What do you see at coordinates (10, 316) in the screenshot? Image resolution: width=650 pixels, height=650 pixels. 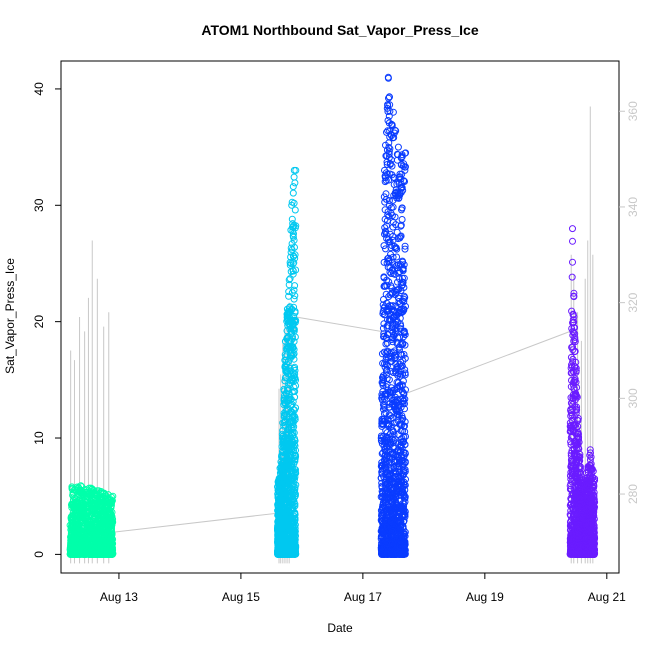 I see `y-axis-label: Sat_Vapor_Press_Ice` at bounding box center [10, 316].